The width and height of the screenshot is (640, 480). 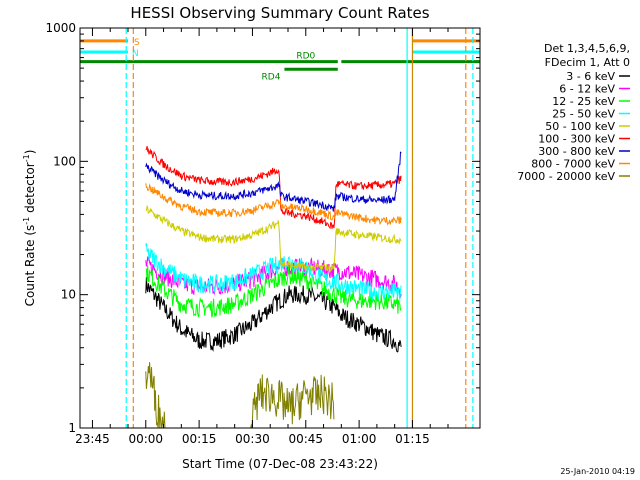 I want to click on x-axis-label: Start Time (07-Dec-08 23:43:22), so click(x=280, y=464).